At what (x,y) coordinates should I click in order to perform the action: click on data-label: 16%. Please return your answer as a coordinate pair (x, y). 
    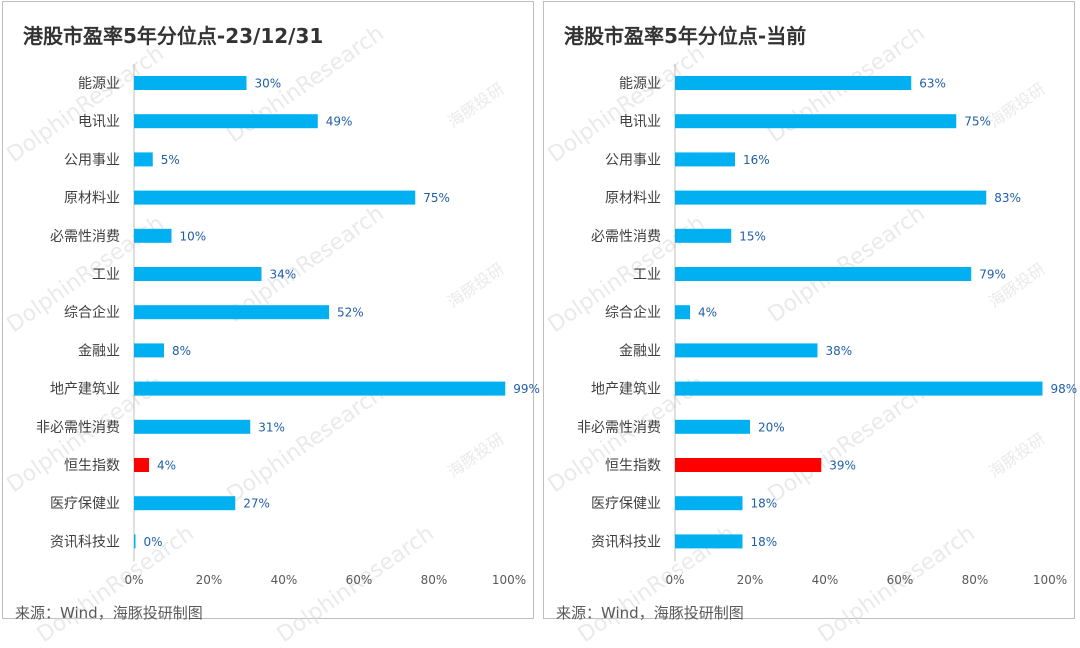
    Looking at the image, I should click on (756, 160).